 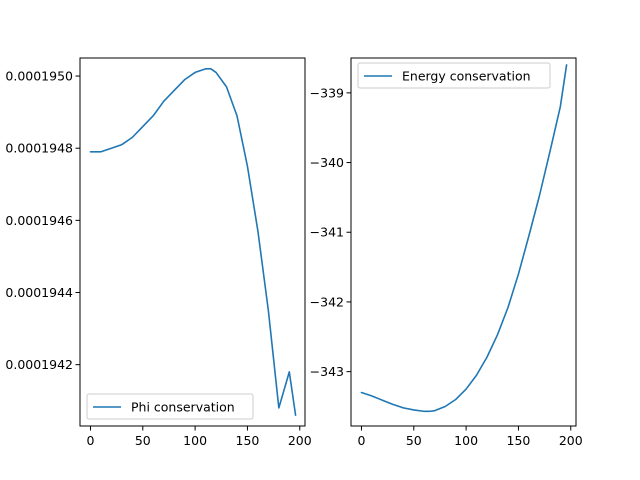 What do you see at coordinates (327, 162) in the screenshot?
I see `energy-y-tick-label: −340` at bounding box center [327, 162].